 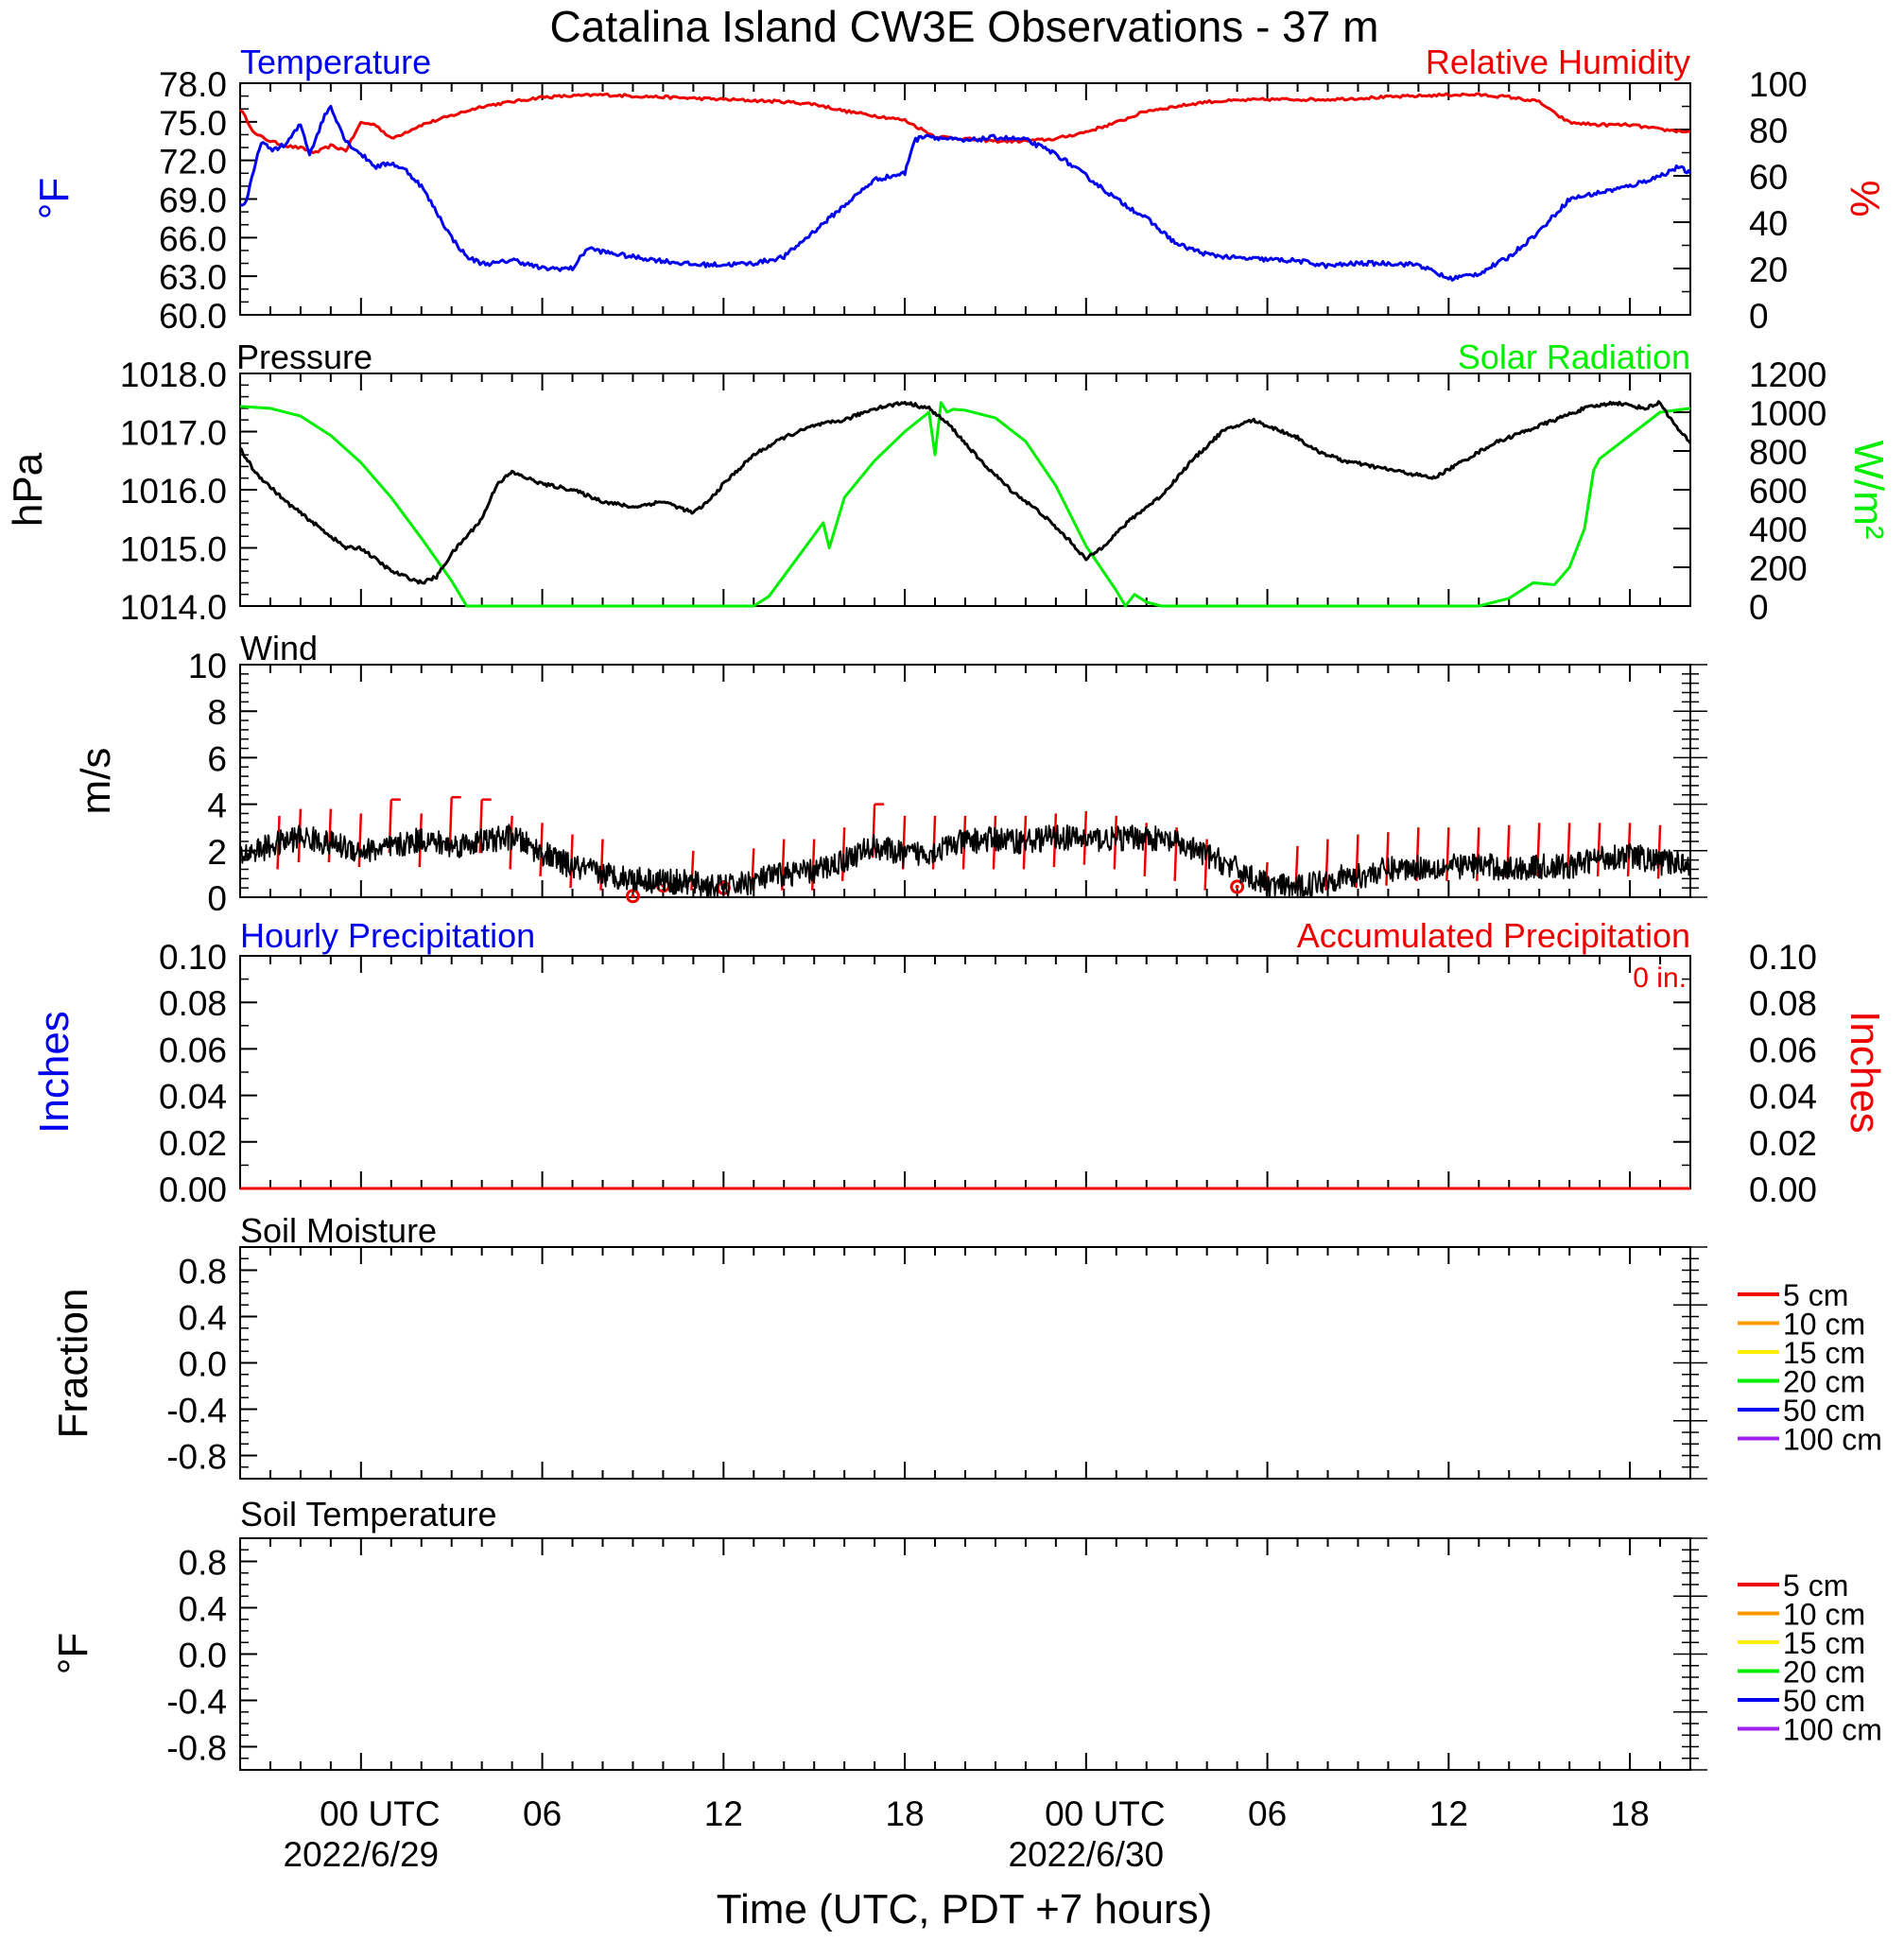 I want to click on panel-title-wind: Wind, so click(x=279, y=648).